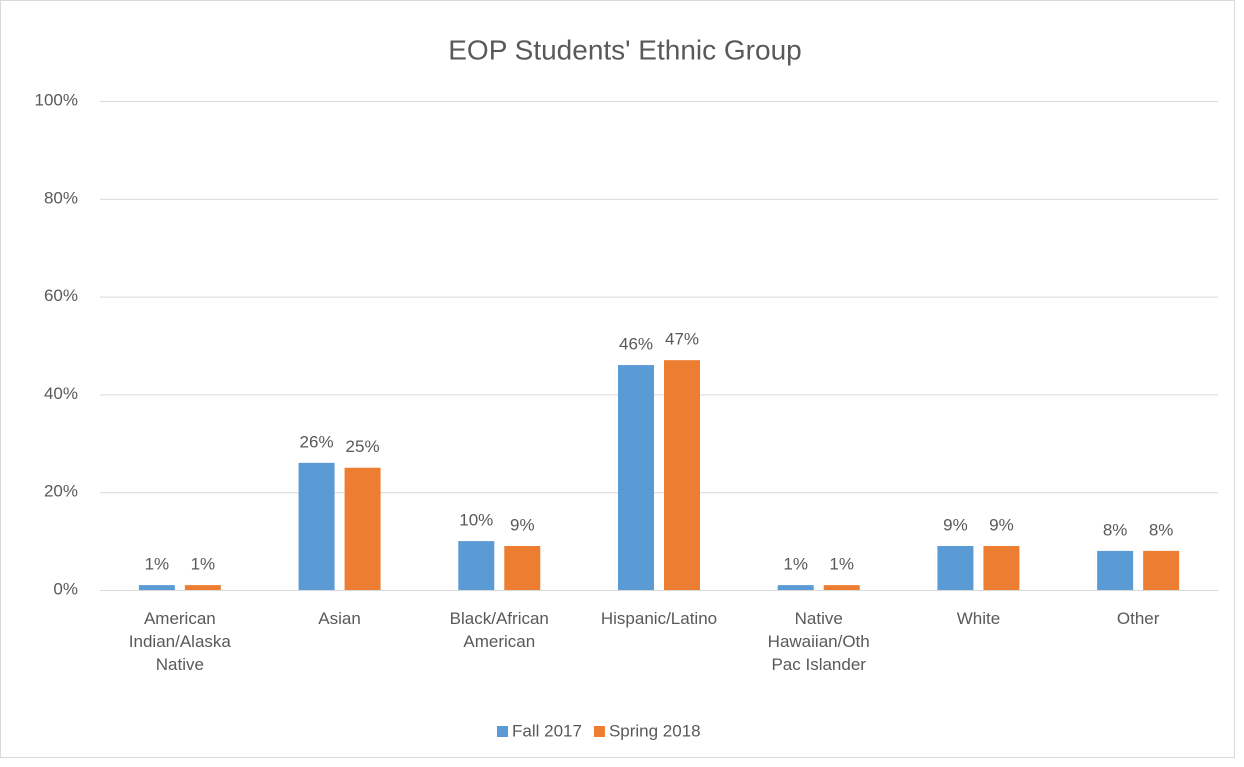  What do you see at coordinates (56, 99) in the screenshot?
I see `y-tick-label: 100%` at bounding box center [56, 99].